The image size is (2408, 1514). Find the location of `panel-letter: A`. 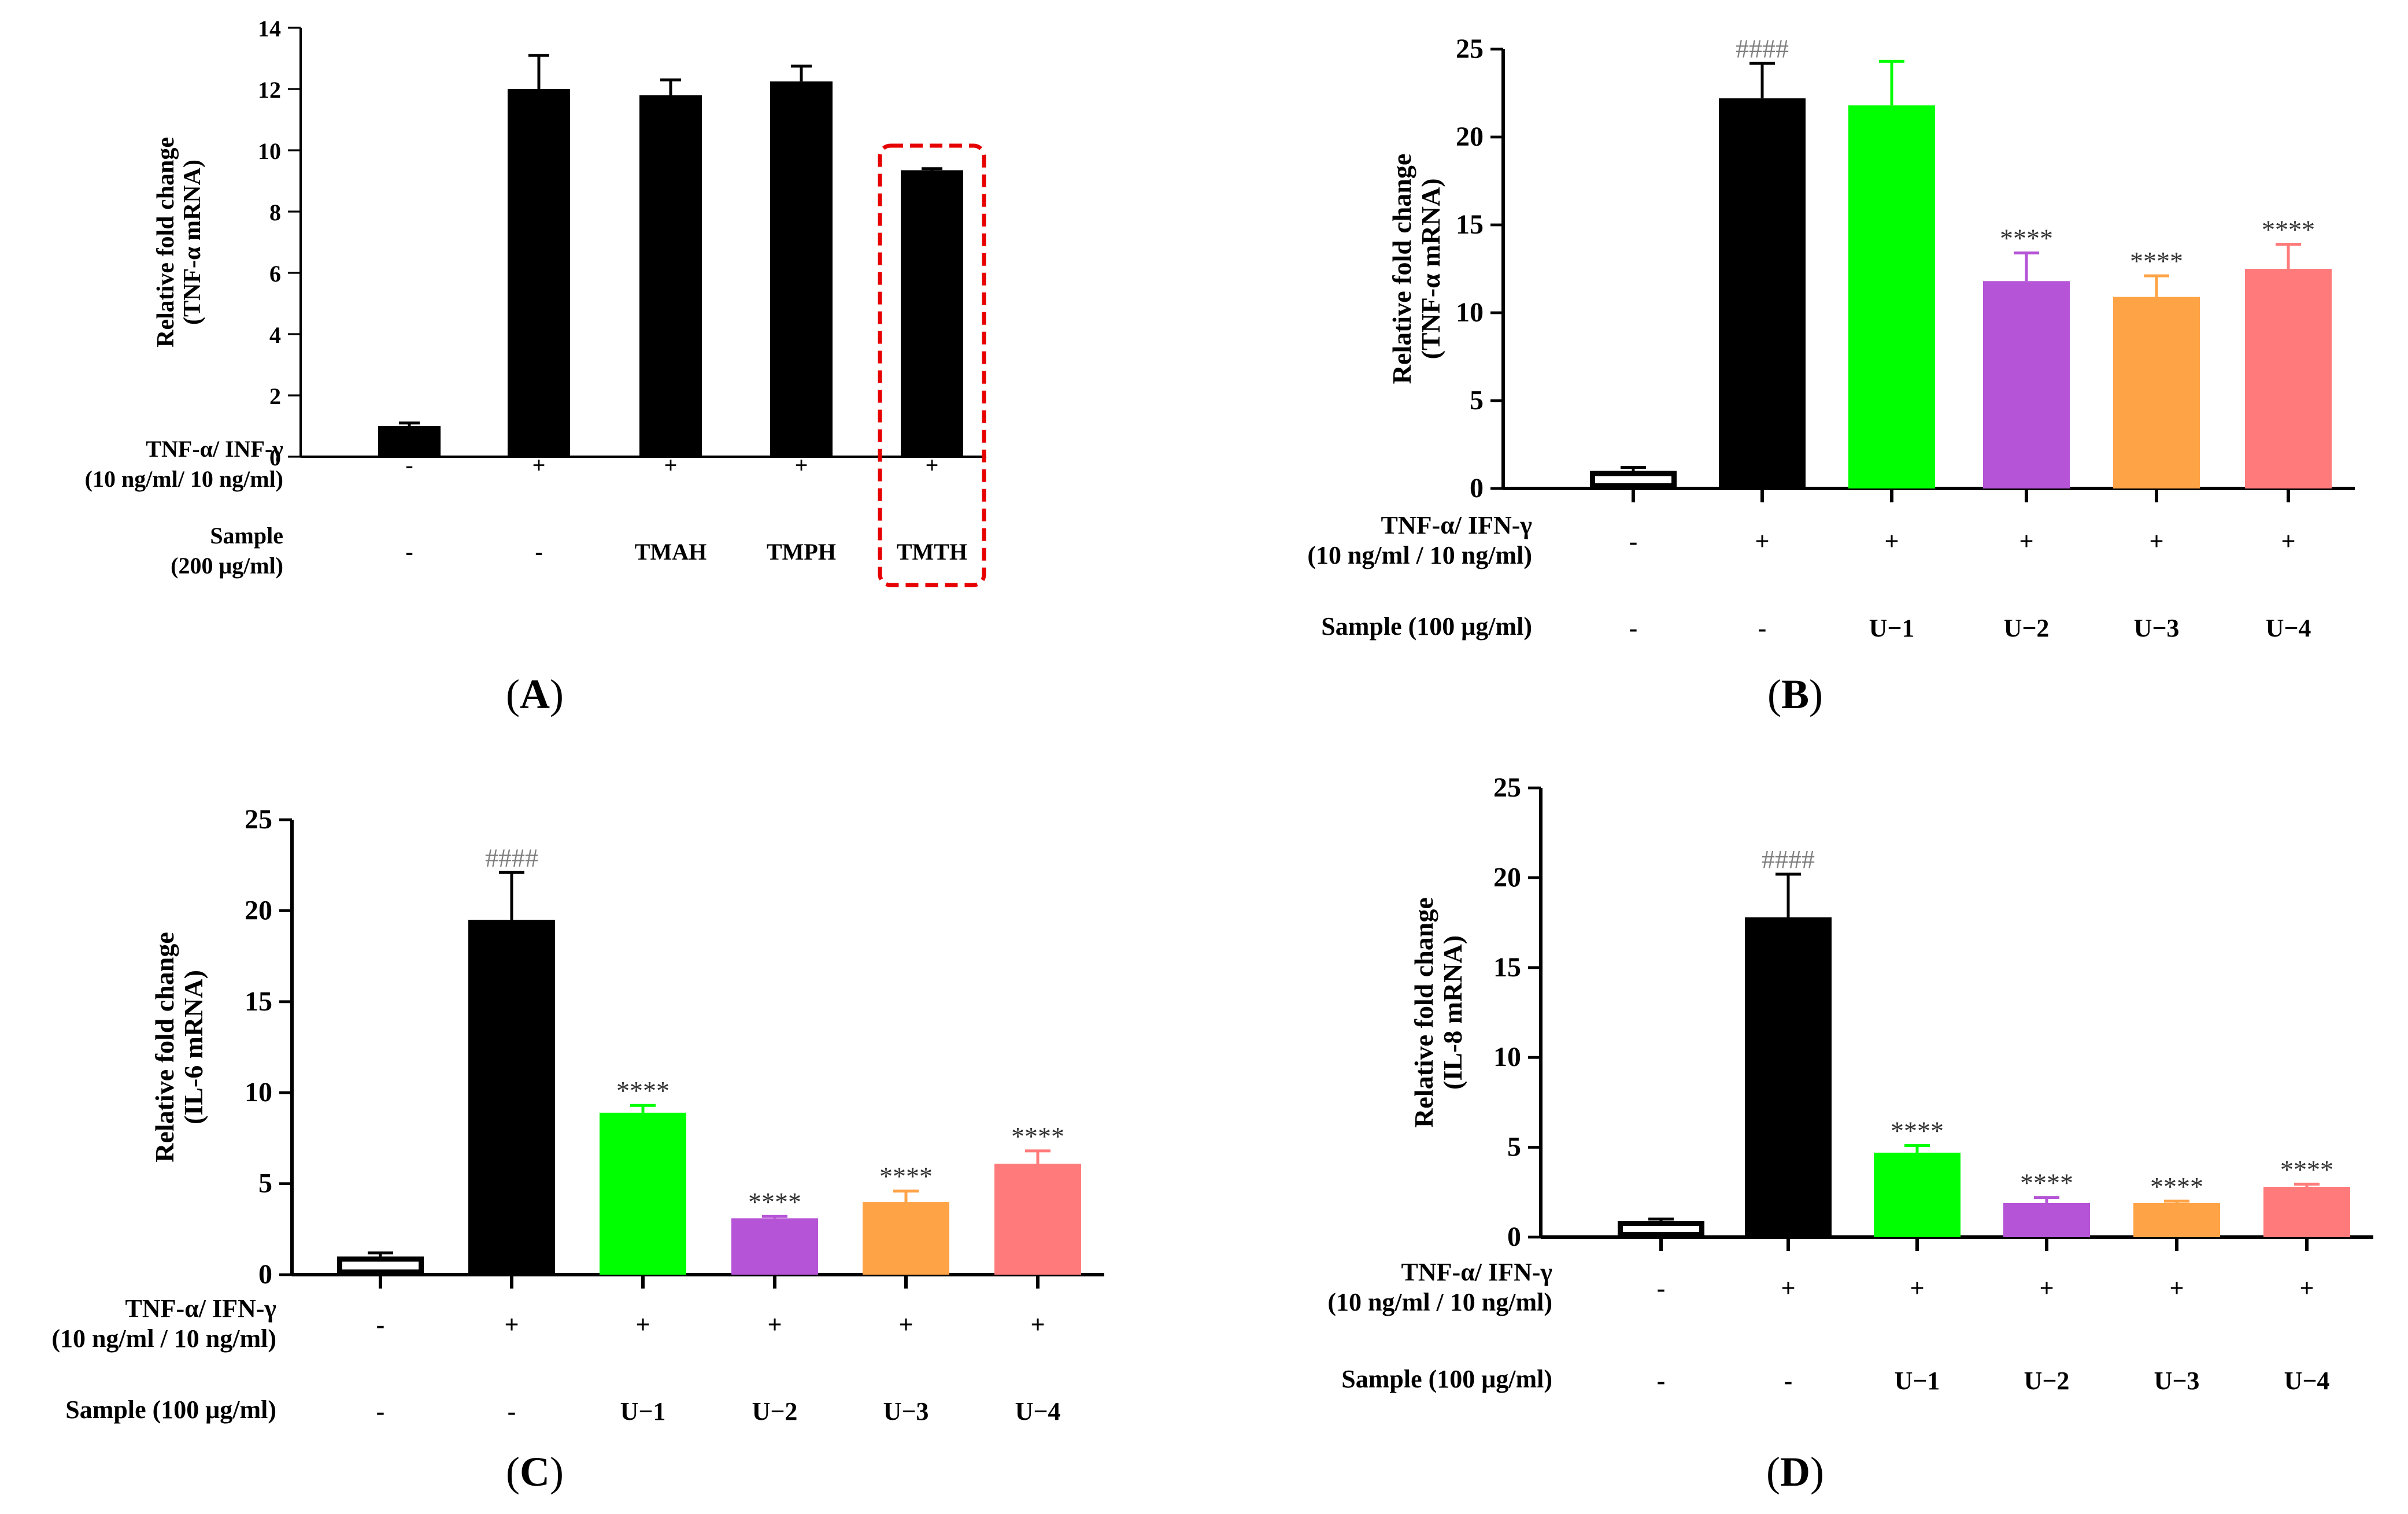

panel-letter: A is located at coordinates (535, 694).